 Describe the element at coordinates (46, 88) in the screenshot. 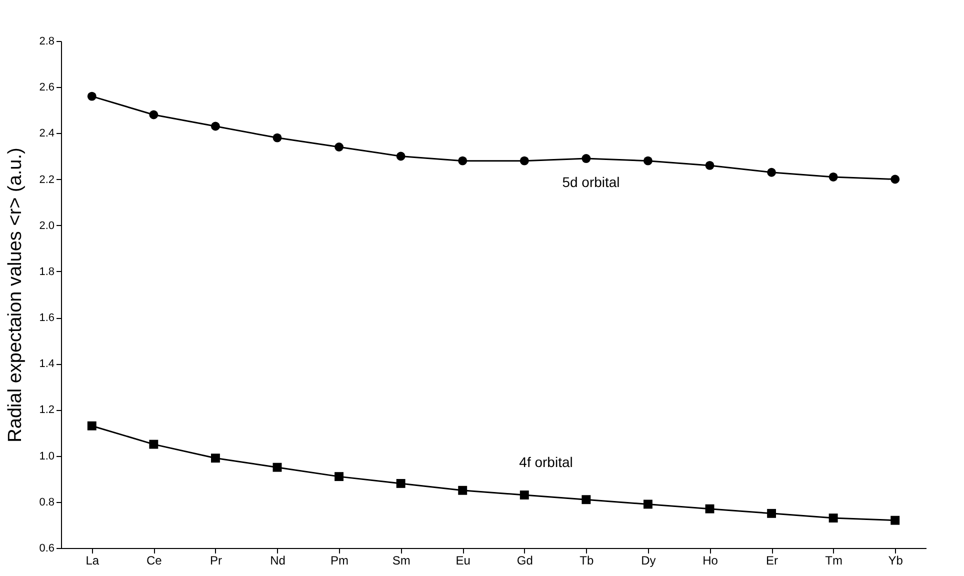

I see `y-tick-label: 2.6` at that location.